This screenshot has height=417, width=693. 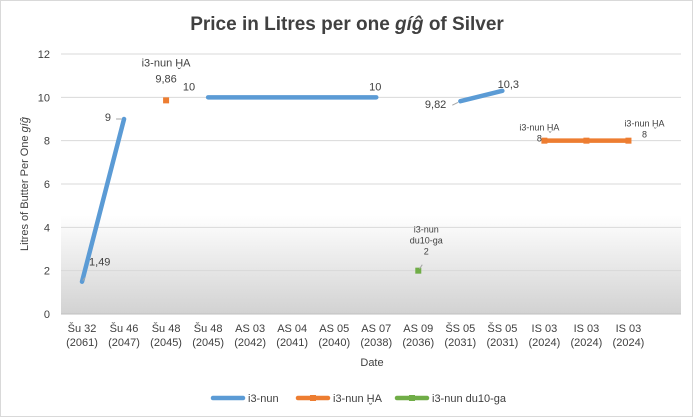 I want to click on legend-item: i3-nun du10-ga, so click(x=450, y=399).